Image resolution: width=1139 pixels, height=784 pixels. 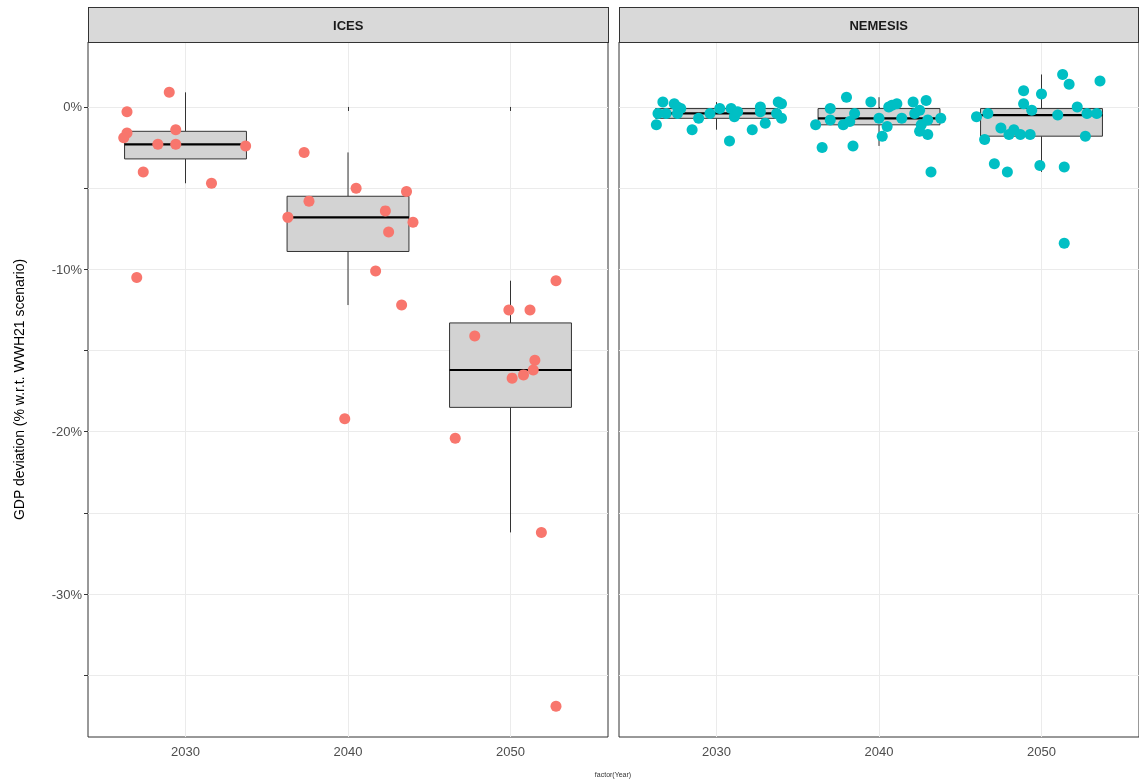 What do you see at coordinates (67, 269) in the screenshot?
I see `y-tick-label: -10%` at bounding box center [67, 269].